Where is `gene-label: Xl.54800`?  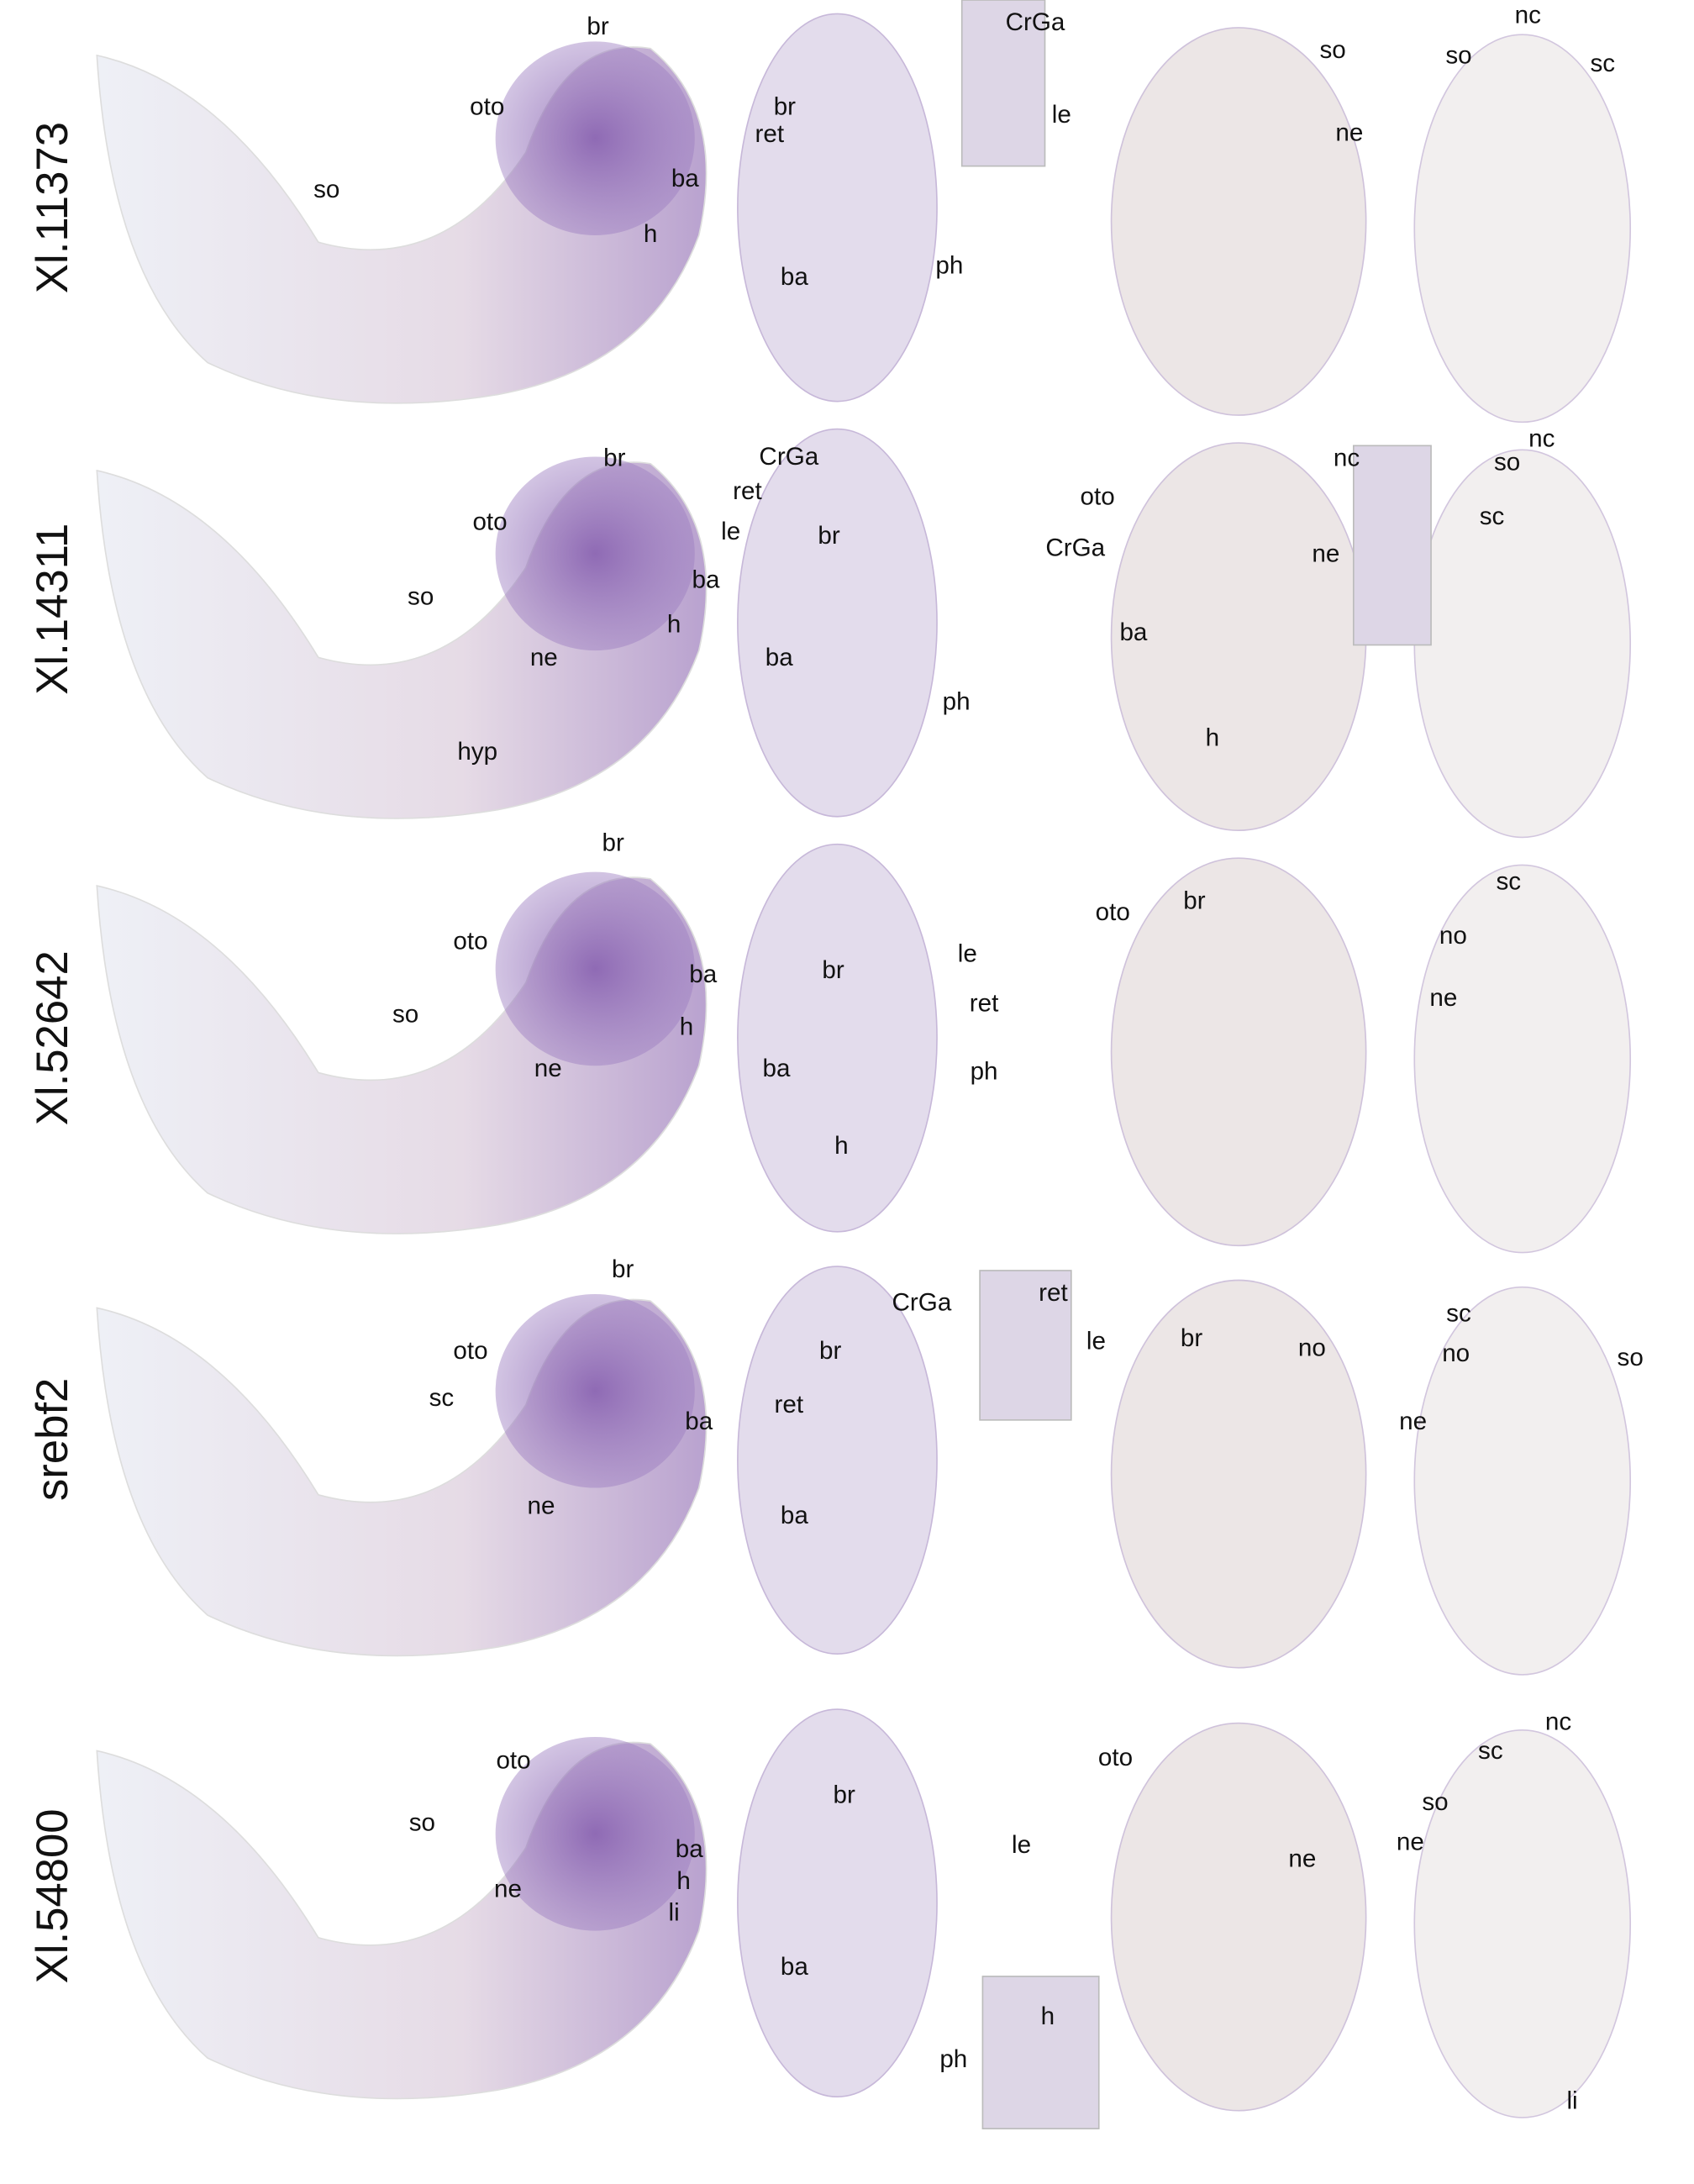 gene-label: Xl.54800 is located at coordinates (52, 1896).